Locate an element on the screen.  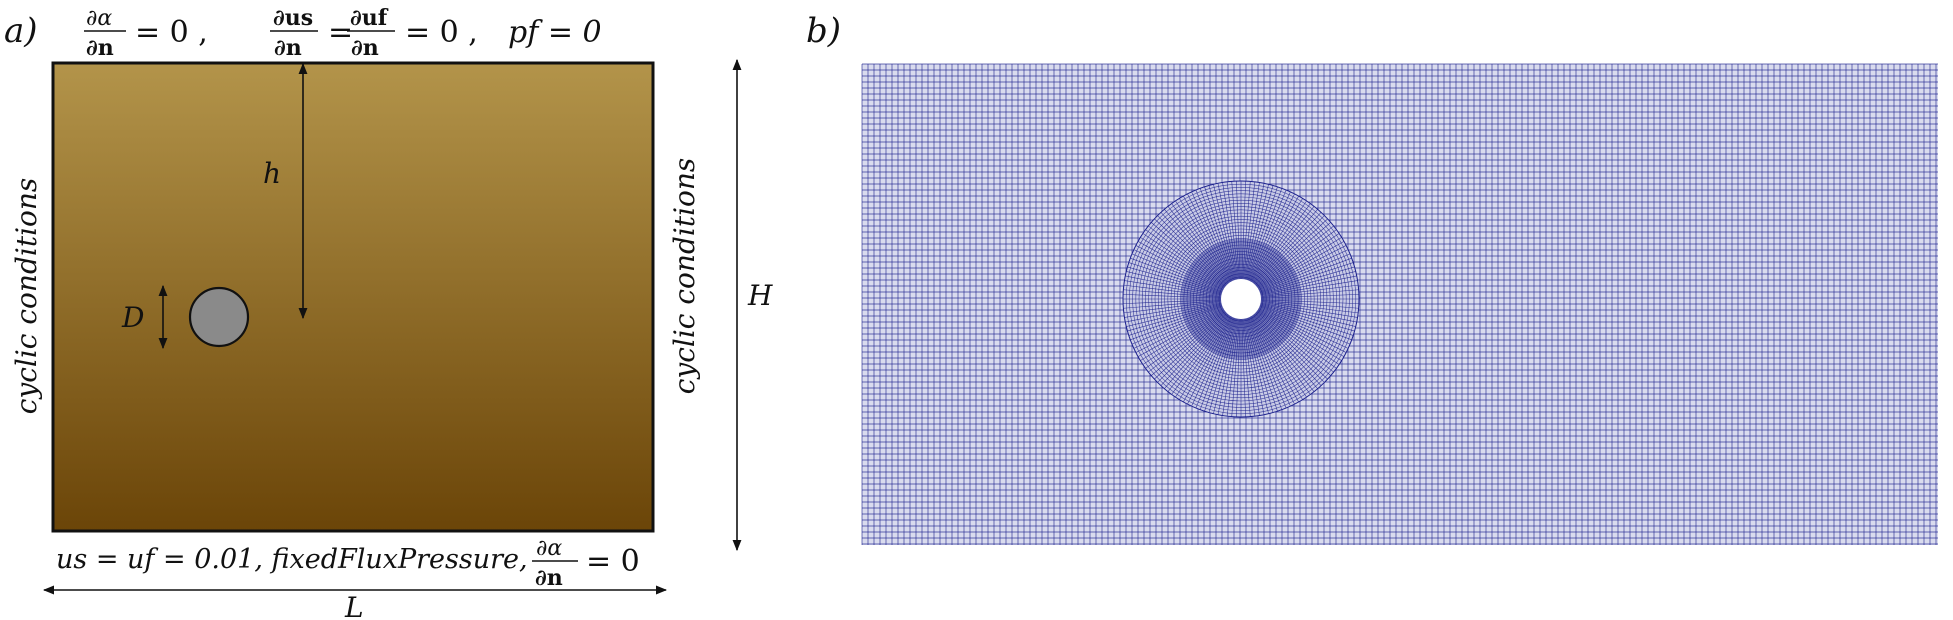
top-eq-zero-2: = 0 , is located at coordinates (441, 32).